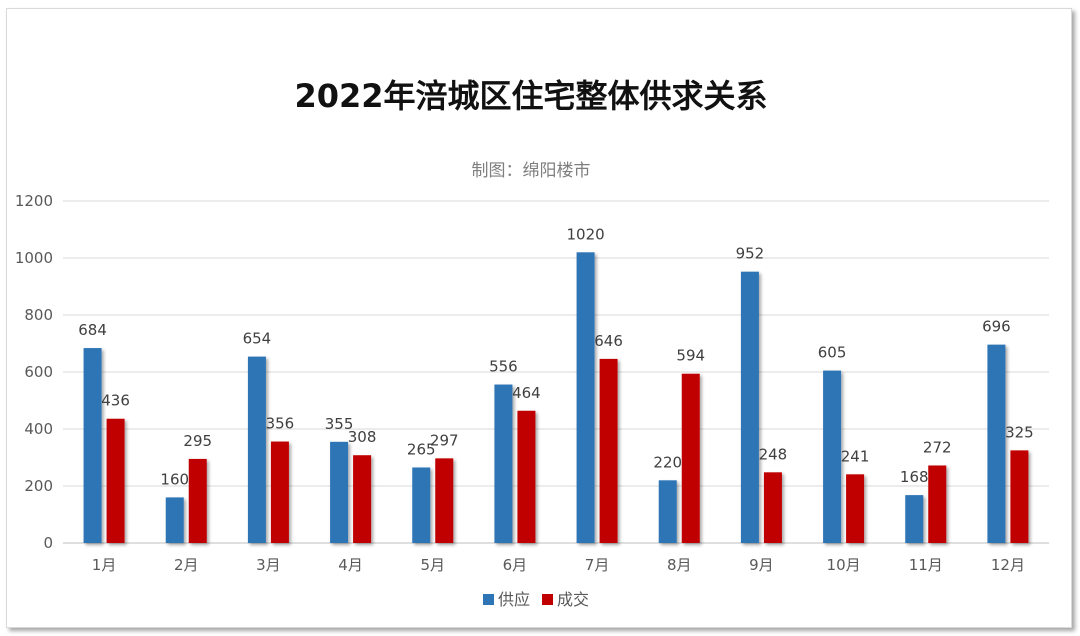 This screenshot has height=636, width=1080. What do you see at coordinates (186, 565) in the screenshot?
I see `x-tick-label: 2月` at bounding box center [186, 565].